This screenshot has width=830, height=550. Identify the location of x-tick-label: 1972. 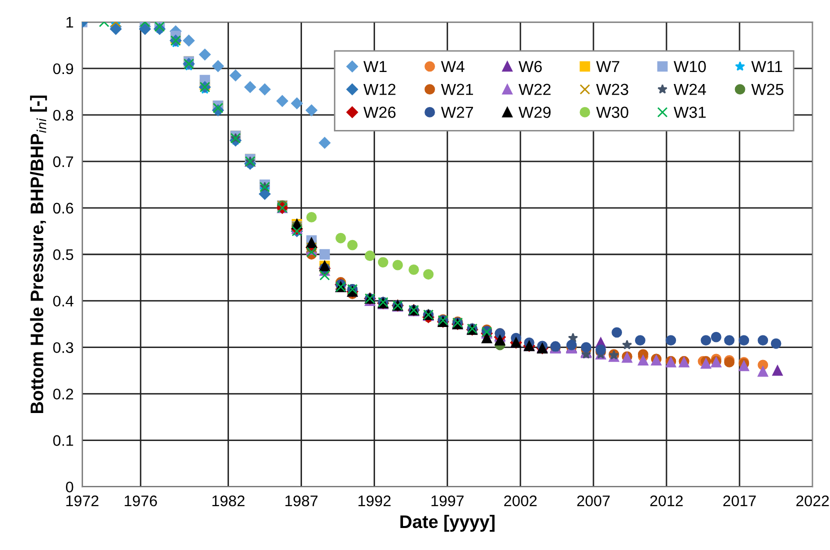
(82, 500).